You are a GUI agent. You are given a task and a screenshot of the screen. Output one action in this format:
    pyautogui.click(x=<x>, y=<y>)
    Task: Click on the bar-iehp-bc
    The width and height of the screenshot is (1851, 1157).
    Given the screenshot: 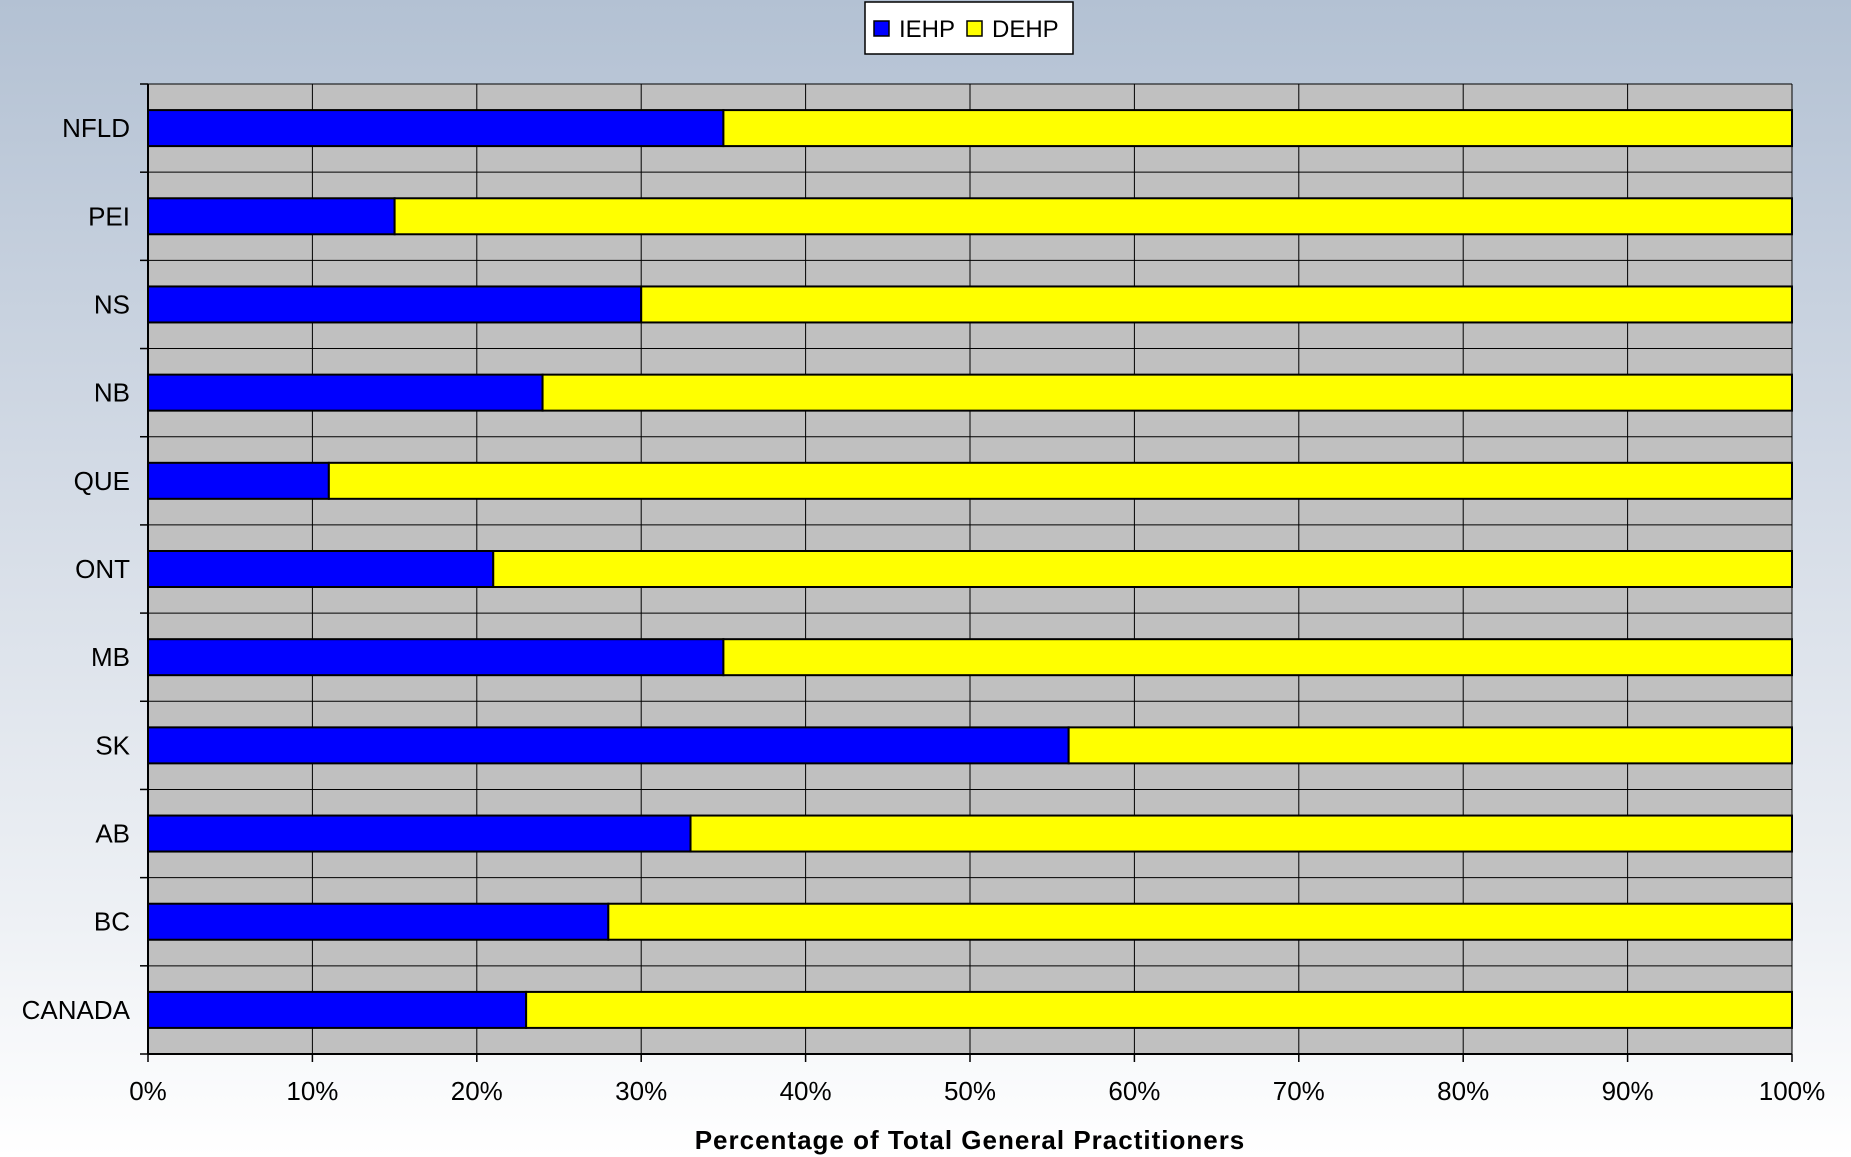 What is the action you would take?
    pyautogui.click(x=378, y=921)
    